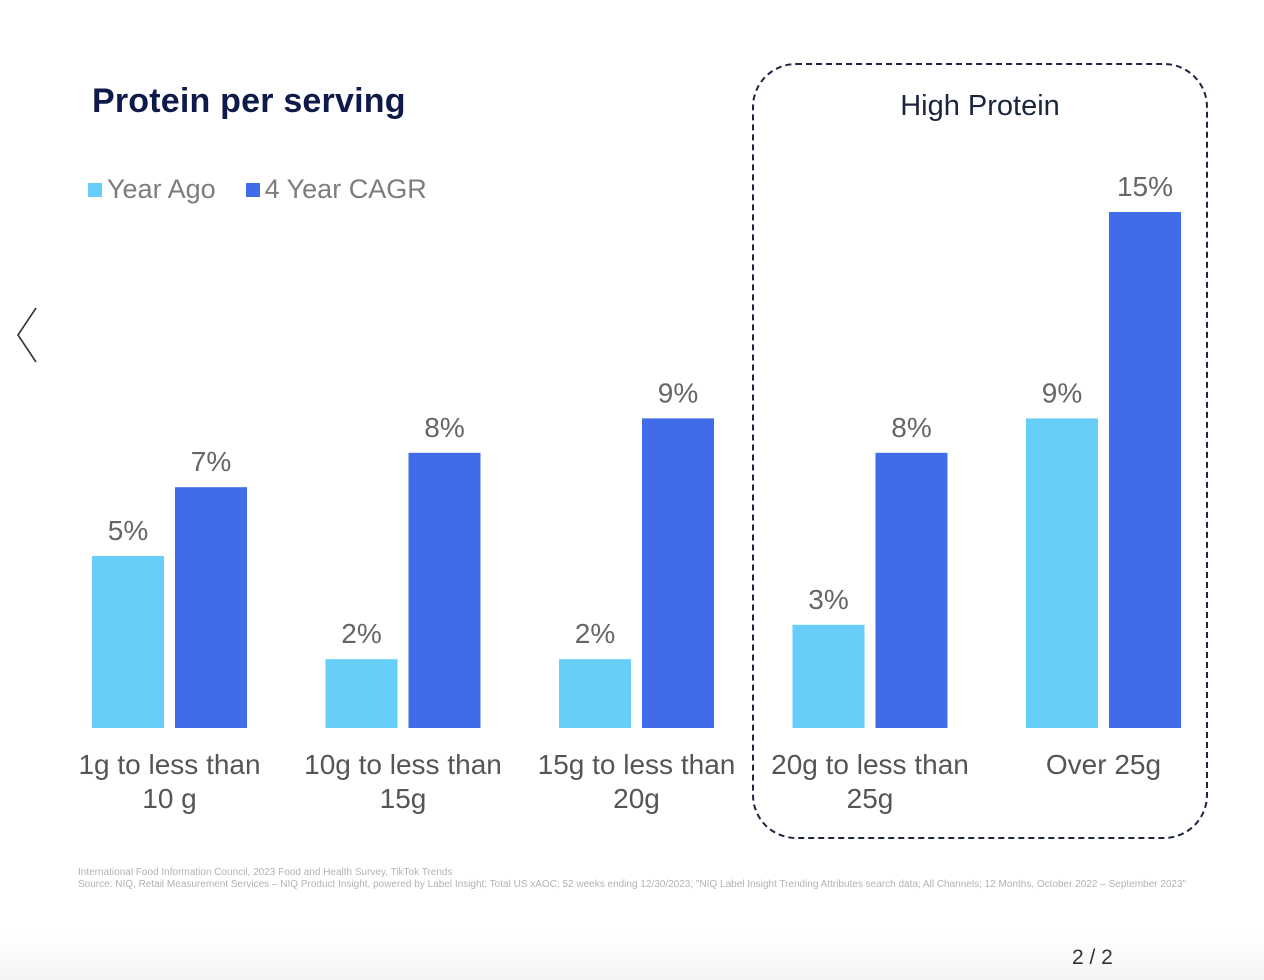 This screenshot has width=1264, height=980. Describe the element at coordinates (678, 392) in the screenshot. I see `data-label-cagr-2: 9%` at that location.